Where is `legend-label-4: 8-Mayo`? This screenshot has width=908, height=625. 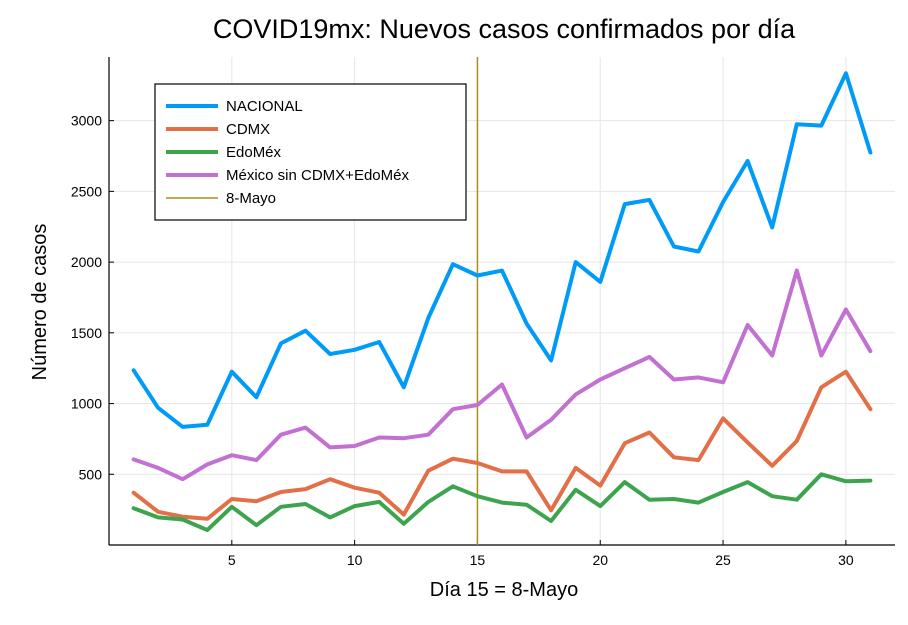 legend-label-4: 8-Mayo is located at coordinates (251, 198).